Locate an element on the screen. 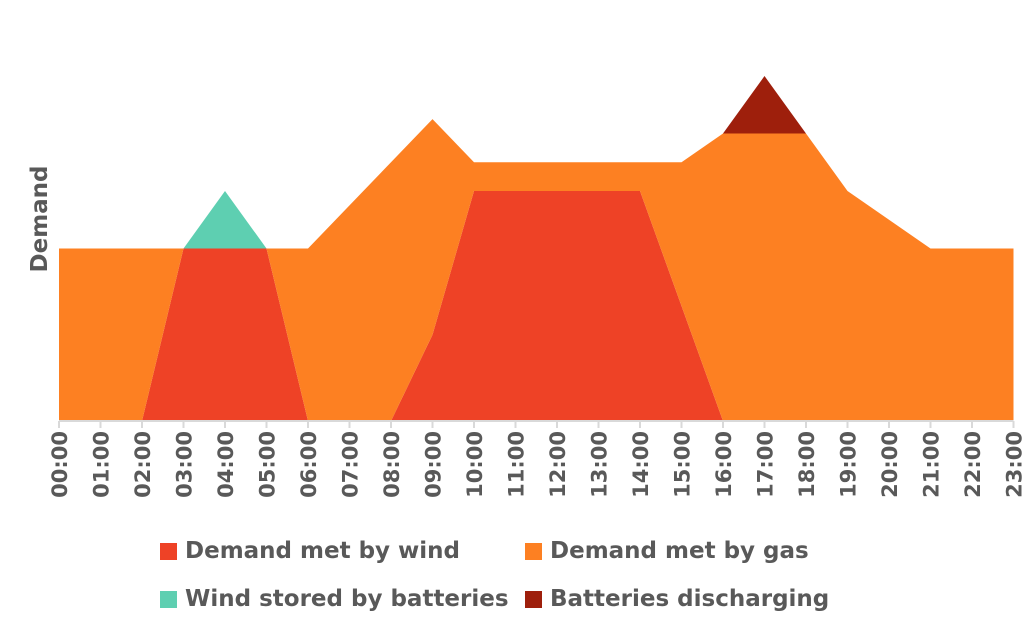 This screenshot has height=627, width=1029. legend-item: Demand met by gas is located at coordinates (667, 551).